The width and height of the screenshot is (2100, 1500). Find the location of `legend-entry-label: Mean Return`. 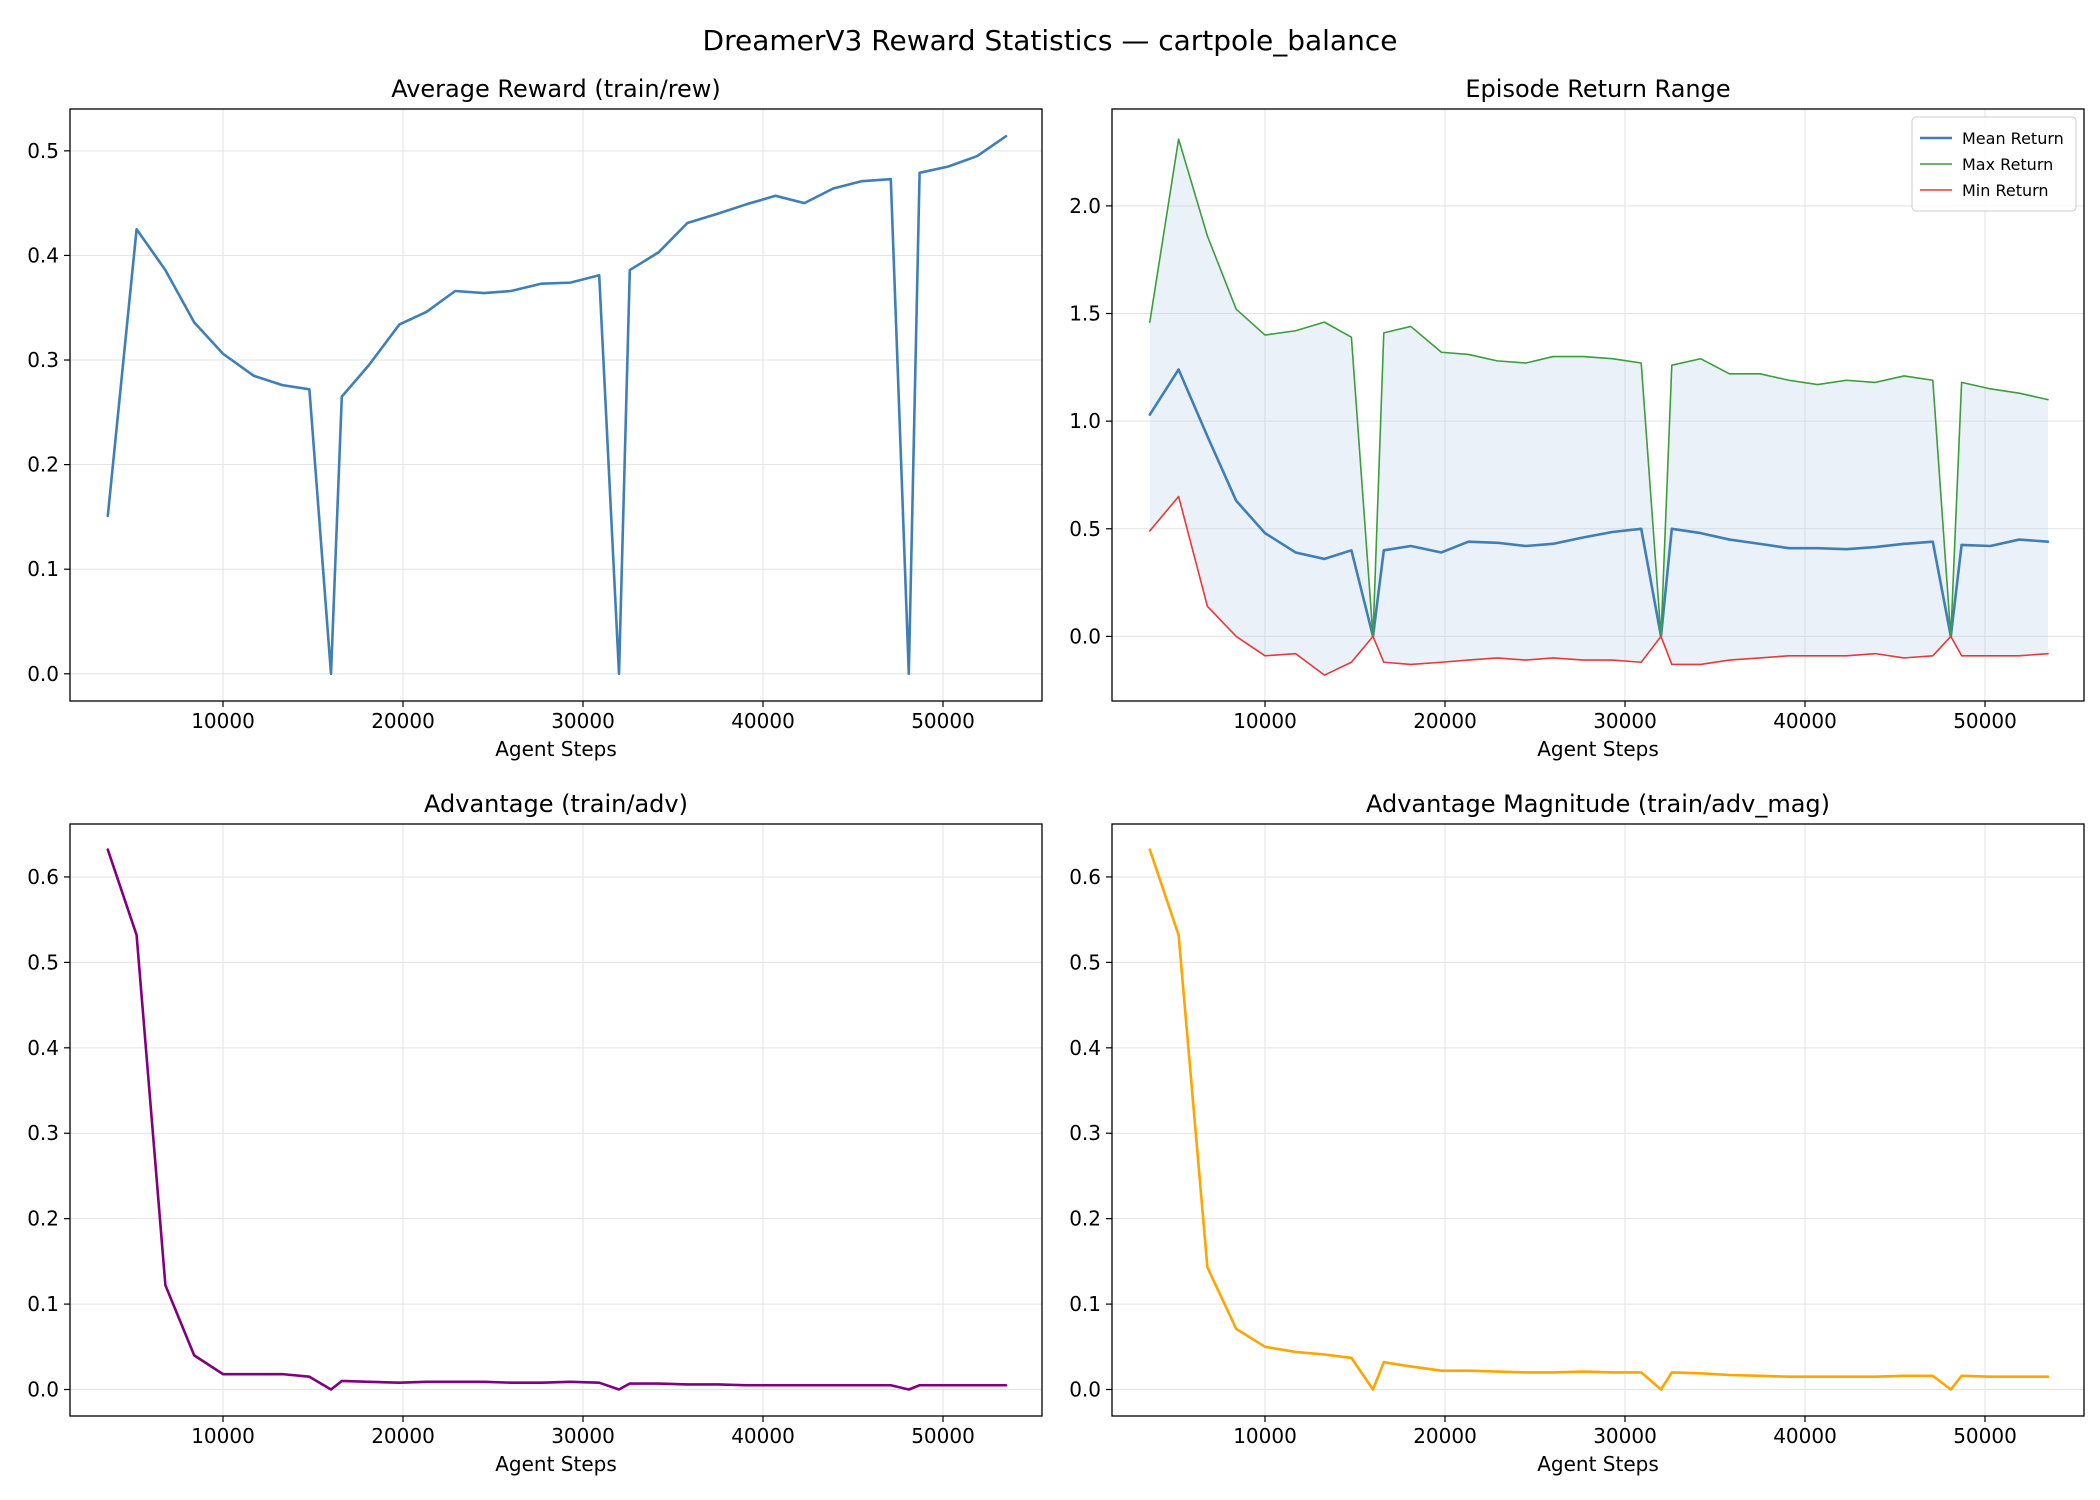

legend-entry-label: Mean Return is located at coordinates (2013, 138).